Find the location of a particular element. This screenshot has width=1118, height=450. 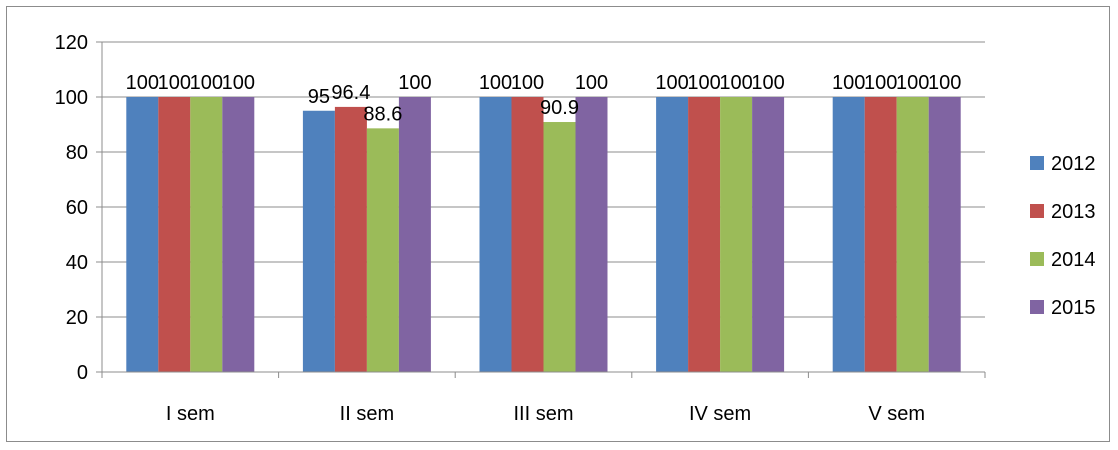

y-tick-label: 80 is located at coordinates (77, 153).